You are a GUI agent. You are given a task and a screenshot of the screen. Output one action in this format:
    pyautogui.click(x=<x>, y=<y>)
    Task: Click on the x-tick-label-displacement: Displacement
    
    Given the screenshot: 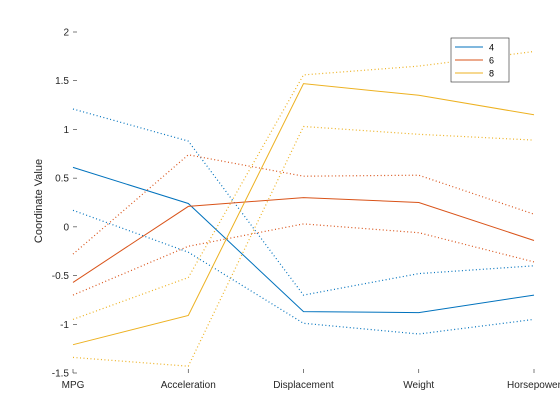 What is the action you would take?
    pyautogui.click(x=303, y=385)
    